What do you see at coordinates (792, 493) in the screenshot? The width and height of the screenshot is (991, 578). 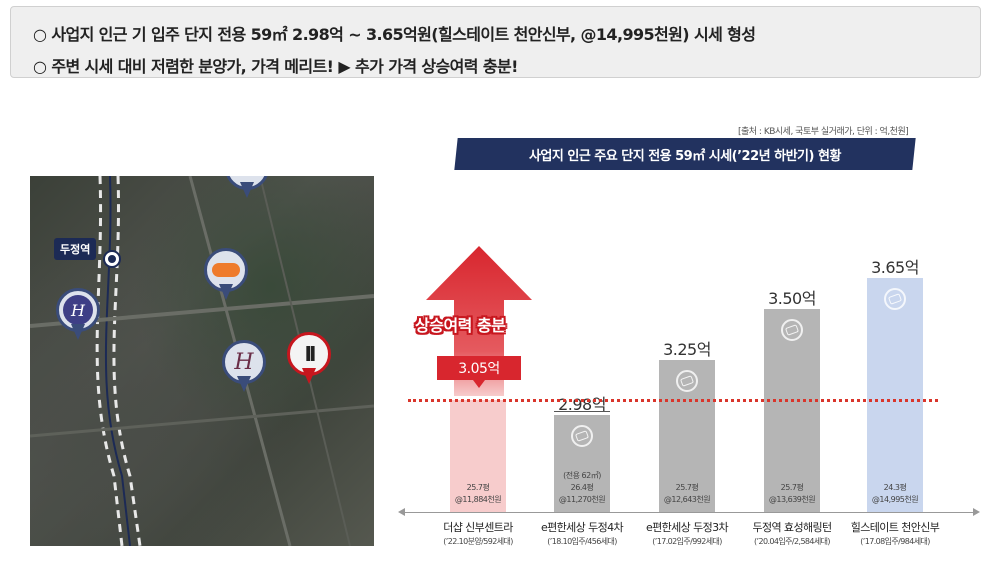 I see `bar-info: 25.7평 @13,639천원` at bounding box center [792, 493].